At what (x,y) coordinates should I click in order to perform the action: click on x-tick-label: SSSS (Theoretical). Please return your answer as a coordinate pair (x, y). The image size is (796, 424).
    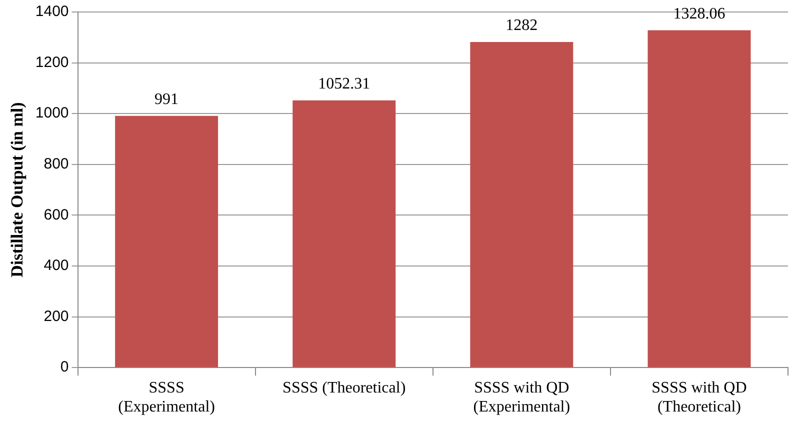
    Looking at the image, I should click on (344, 387).